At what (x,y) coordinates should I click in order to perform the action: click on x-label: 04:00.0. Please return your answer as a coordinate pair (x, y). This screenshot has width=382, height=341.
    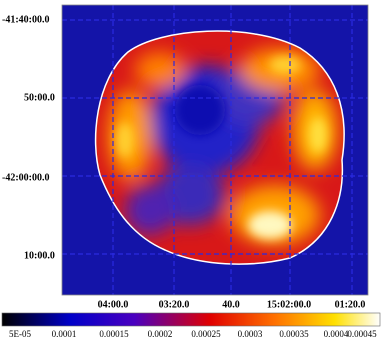
    Looking at the image, I should click on (113, 304).